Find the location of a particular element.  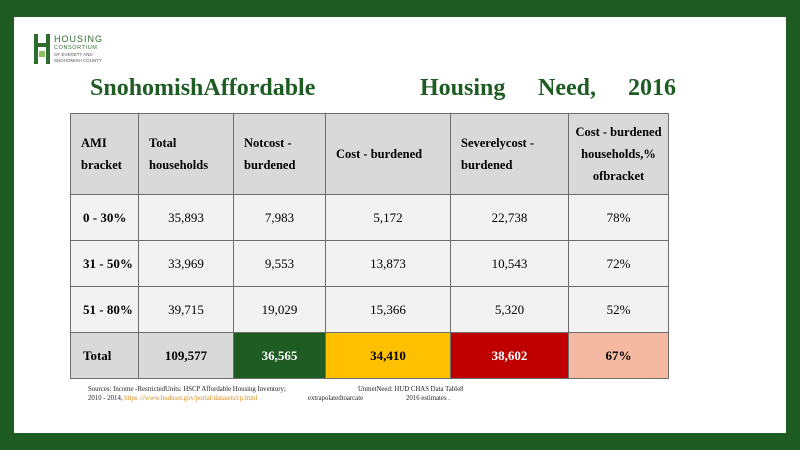

sources-estimates: 2016 estimates . is located at coordinates (428, 394).